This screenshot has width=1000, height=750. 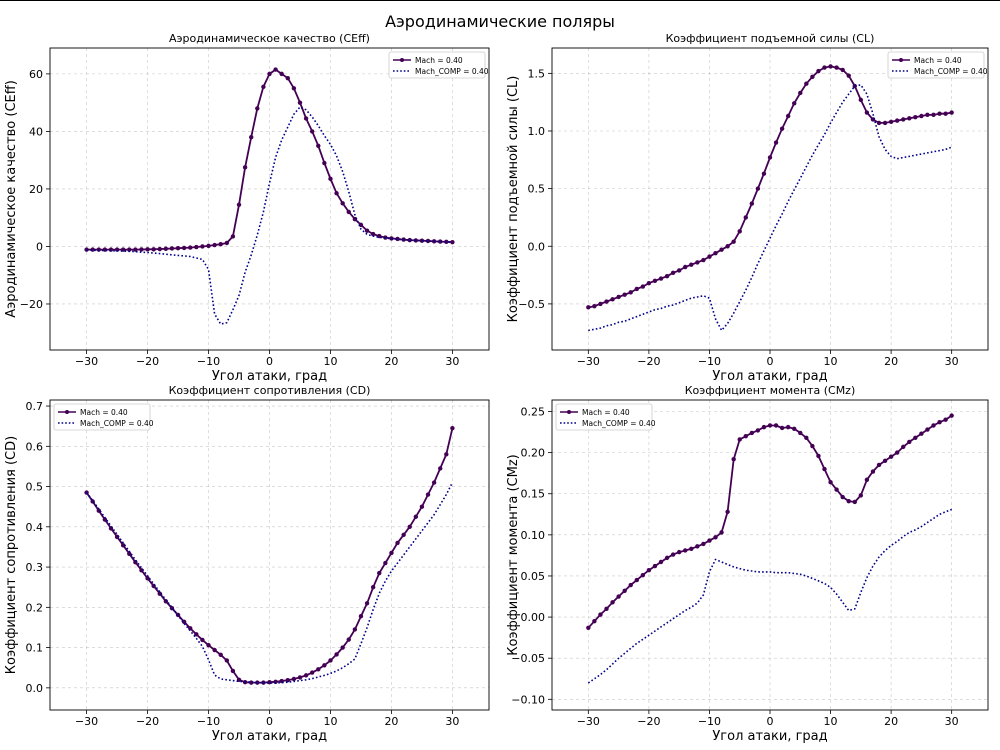 I want to click on legend-label-2: Mach_COMP = 0.40, so click(x=452, y=71).